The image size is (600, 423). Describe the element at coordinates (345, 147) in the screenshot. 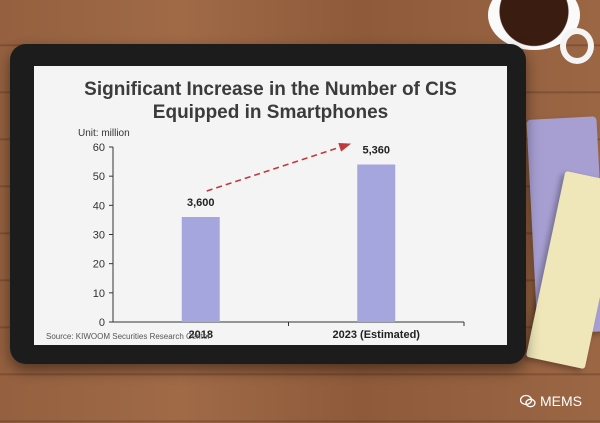

I see `trend-arrow-head` at that location.